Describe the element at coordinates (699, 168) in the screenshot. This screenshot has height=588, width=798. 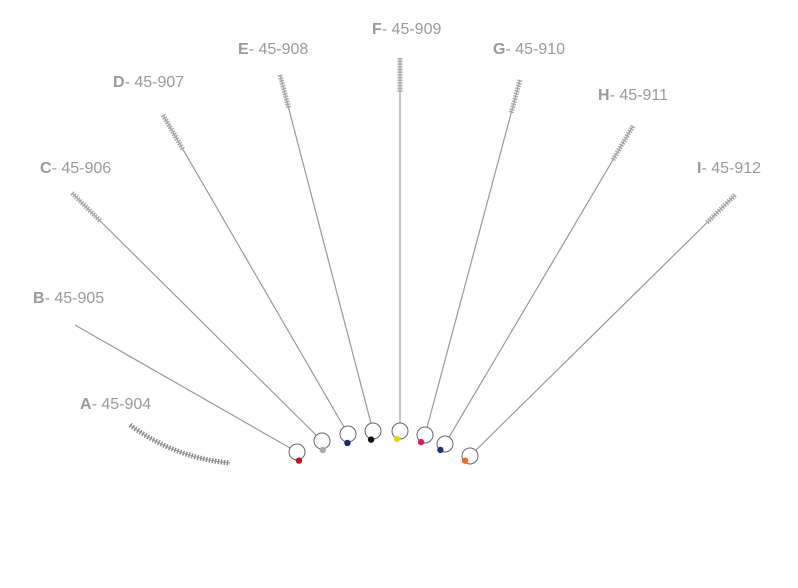
I see `part-letter: I` at that location.